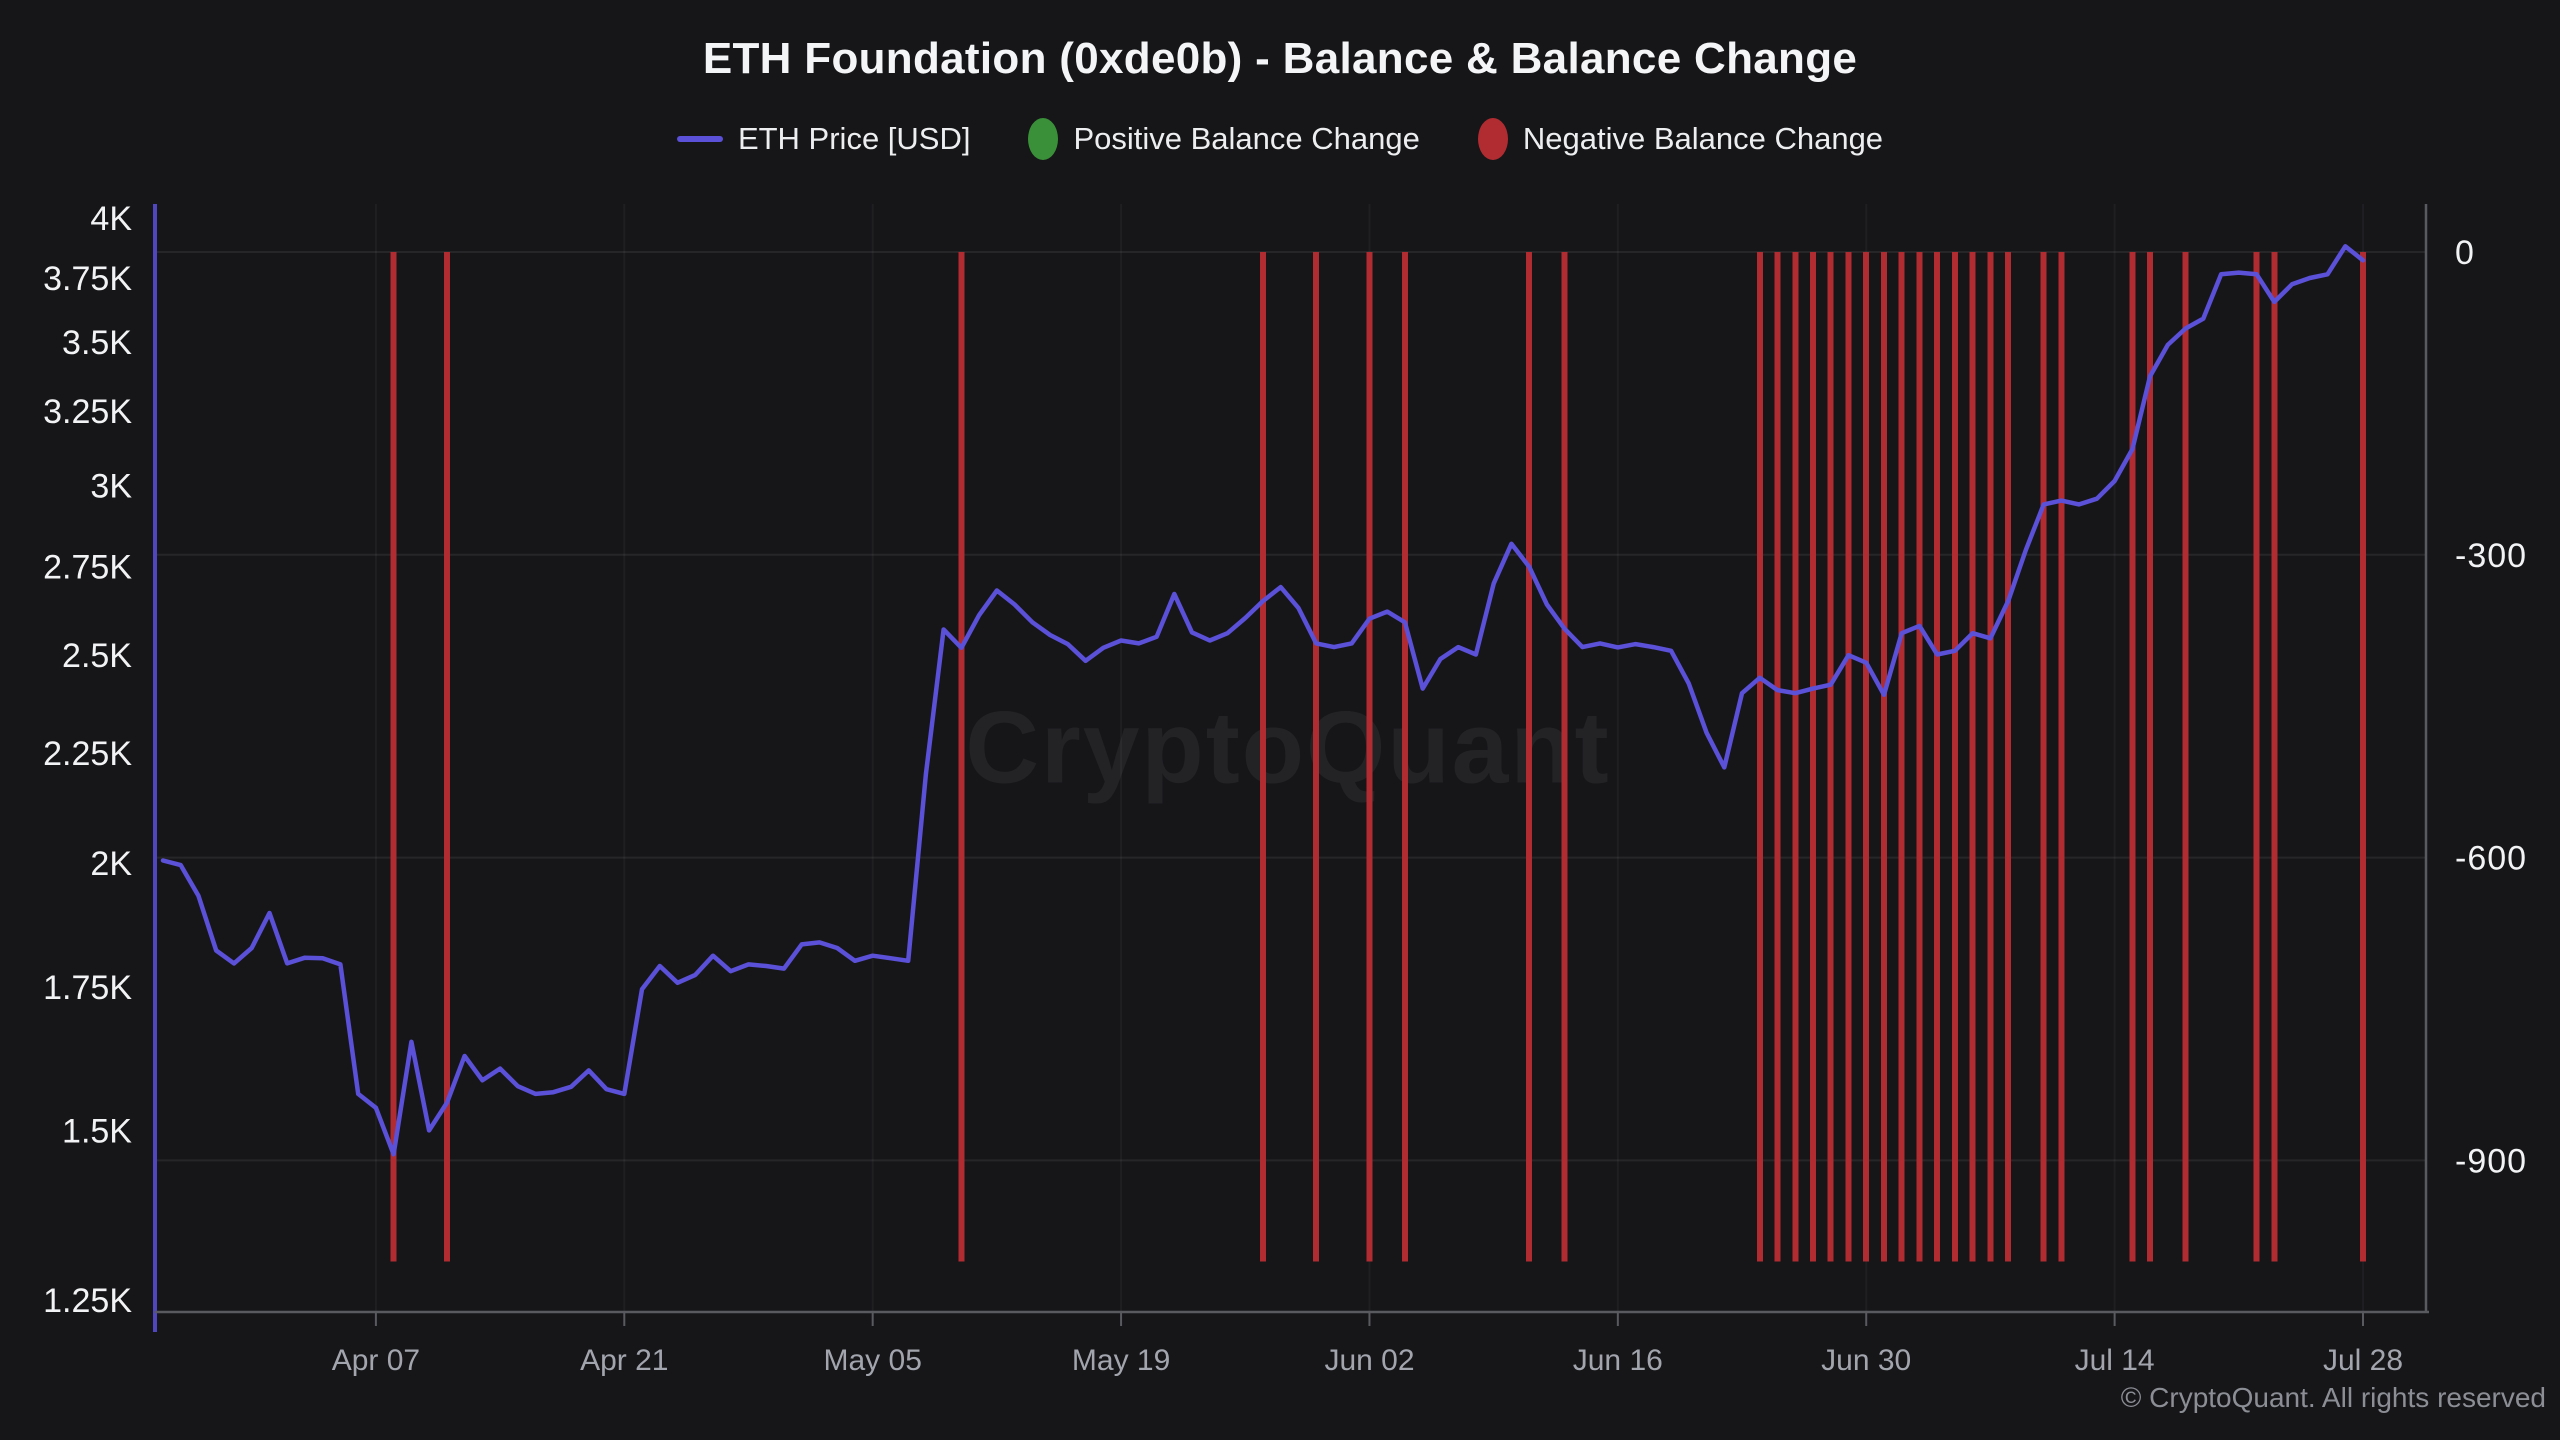  I want to click on y-left-label-1.75k: 1.75K, so click(87, 988).